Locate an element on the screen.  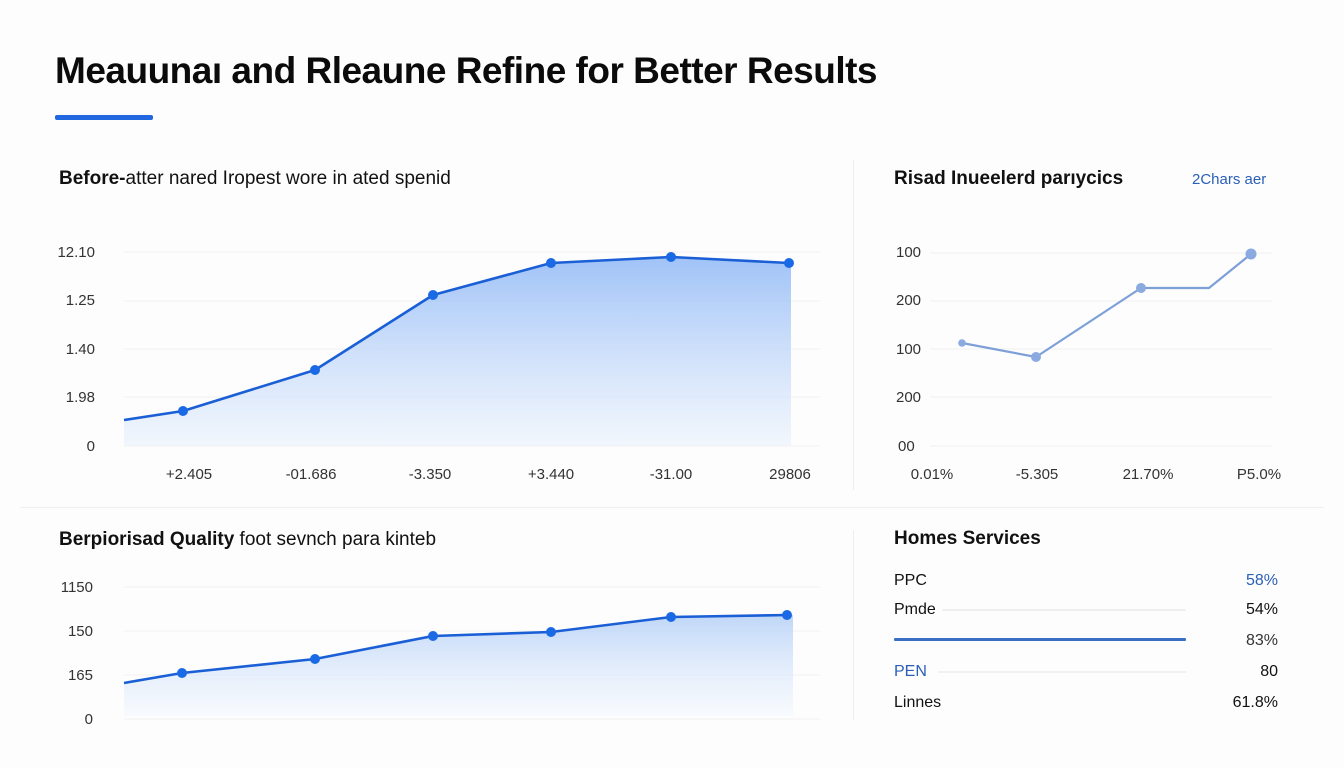
title-accent-bar is located at coordinates (104, 117).